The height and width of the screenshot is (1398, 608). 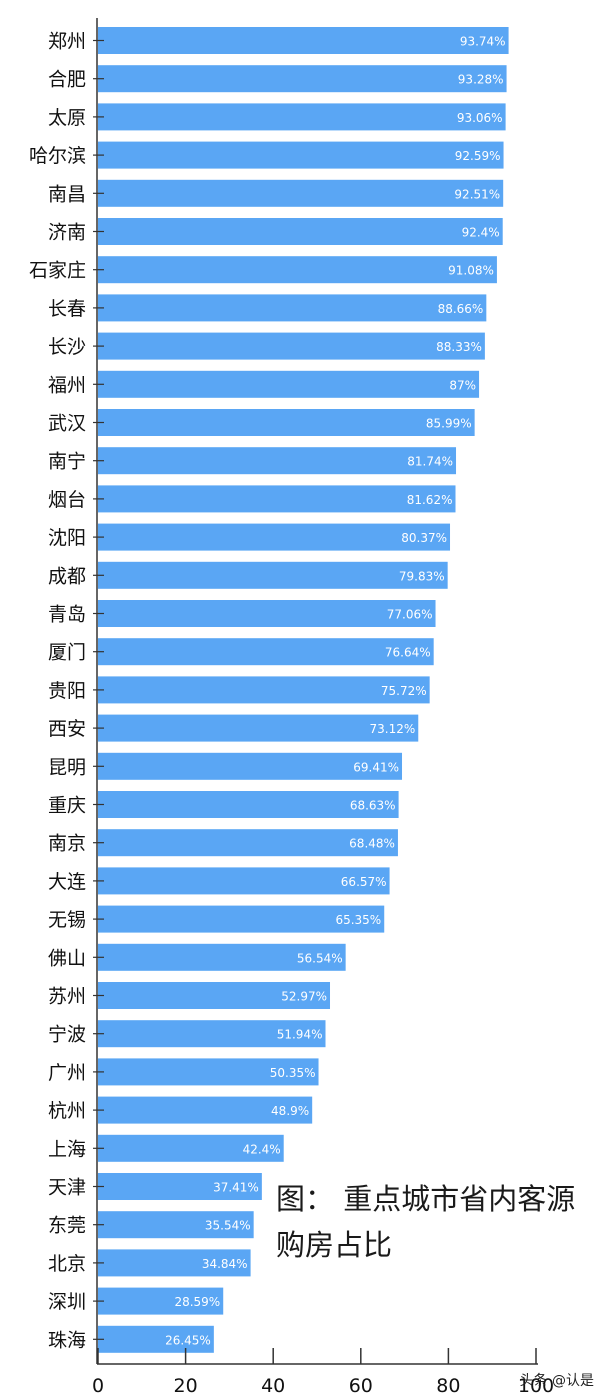 I want to click on category-label: 天津, so click(x=67, y=1188).